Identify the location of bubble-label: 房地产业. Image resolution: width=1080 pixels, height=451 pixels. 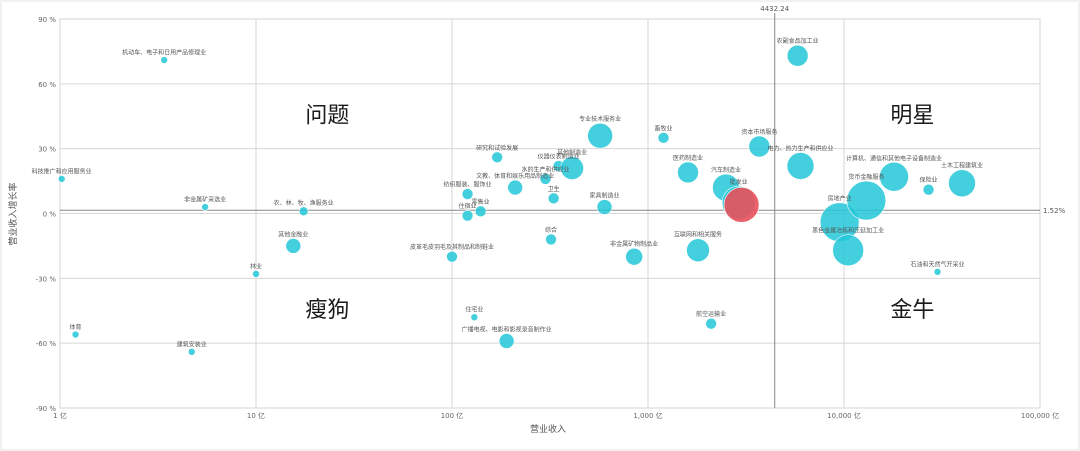
(840, 199).